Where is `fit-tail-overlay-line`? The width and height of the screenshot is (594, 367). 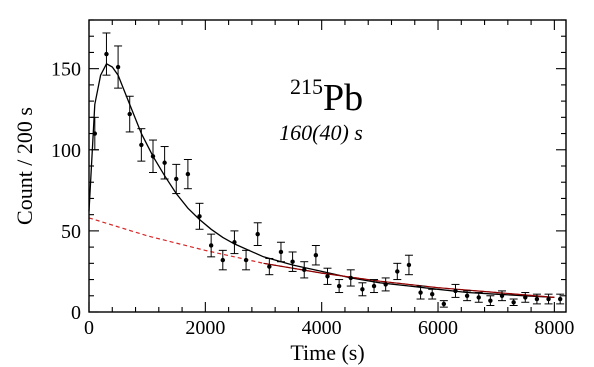
fit-tail-overlay-line is located at coordinates (409, 280).